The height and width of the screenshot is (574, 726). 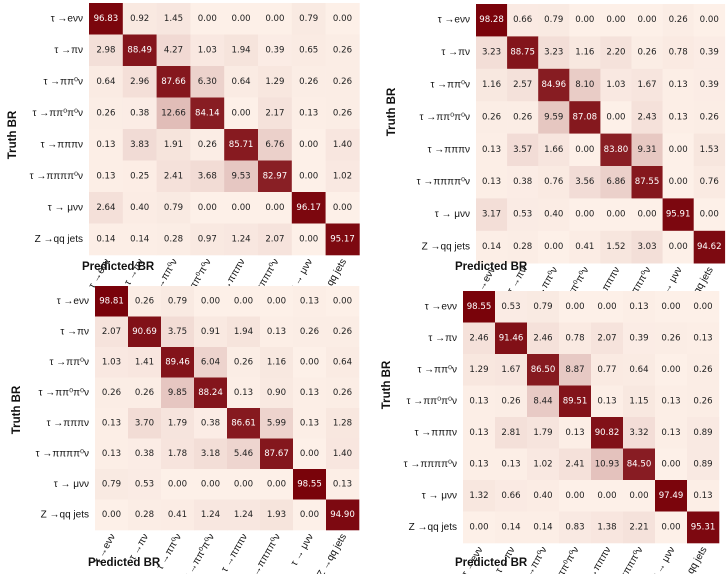 I want to click on column-label: τ →ππ⁰π⁰ν, so click(x=199, y=553).